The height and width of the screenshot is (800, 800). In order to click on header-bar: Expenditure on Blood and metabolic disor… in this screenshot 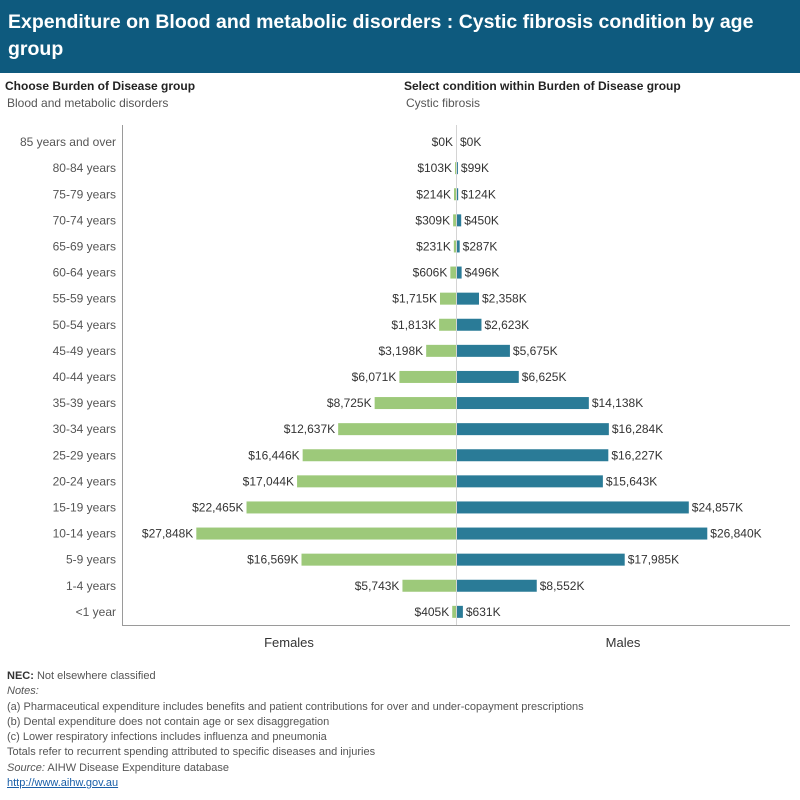, I will do `click(400, 36)`.